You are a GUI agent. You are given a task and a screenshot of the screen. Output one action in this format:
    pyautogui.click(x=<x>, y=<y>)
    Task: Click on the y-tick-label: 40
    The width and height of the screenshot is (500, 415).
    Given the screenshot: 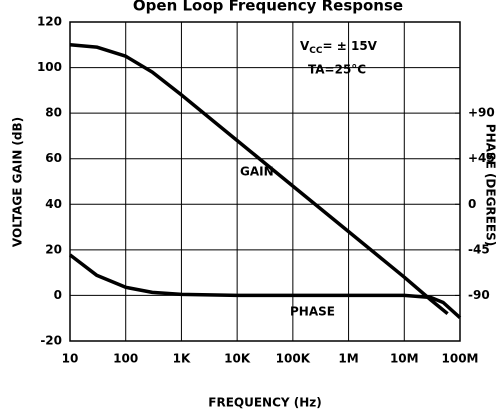 What is the action you would take?
    pyautogui.click(x=53, y=204)
    